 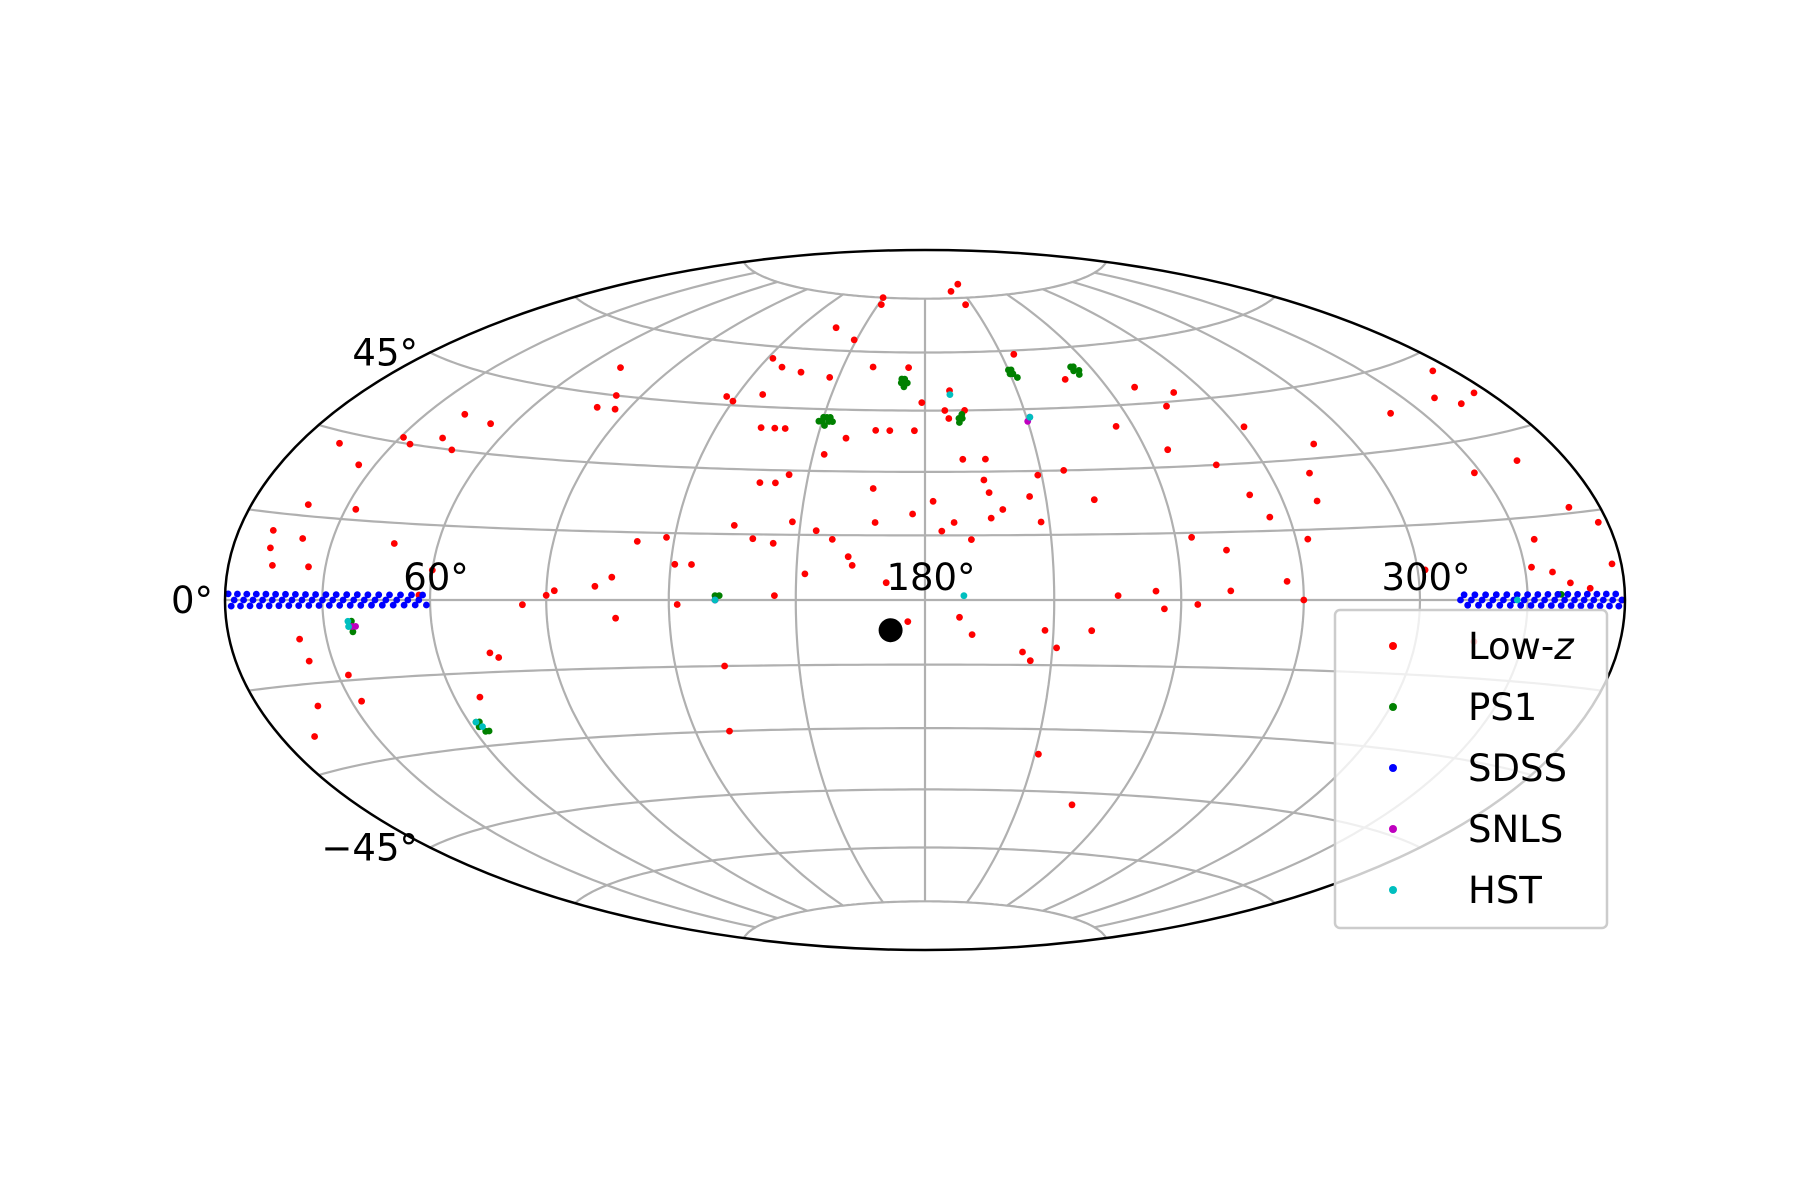 I want to click on legend: Low-z PS1 SDSS SNLS HST, so click(x=1471, y=769).